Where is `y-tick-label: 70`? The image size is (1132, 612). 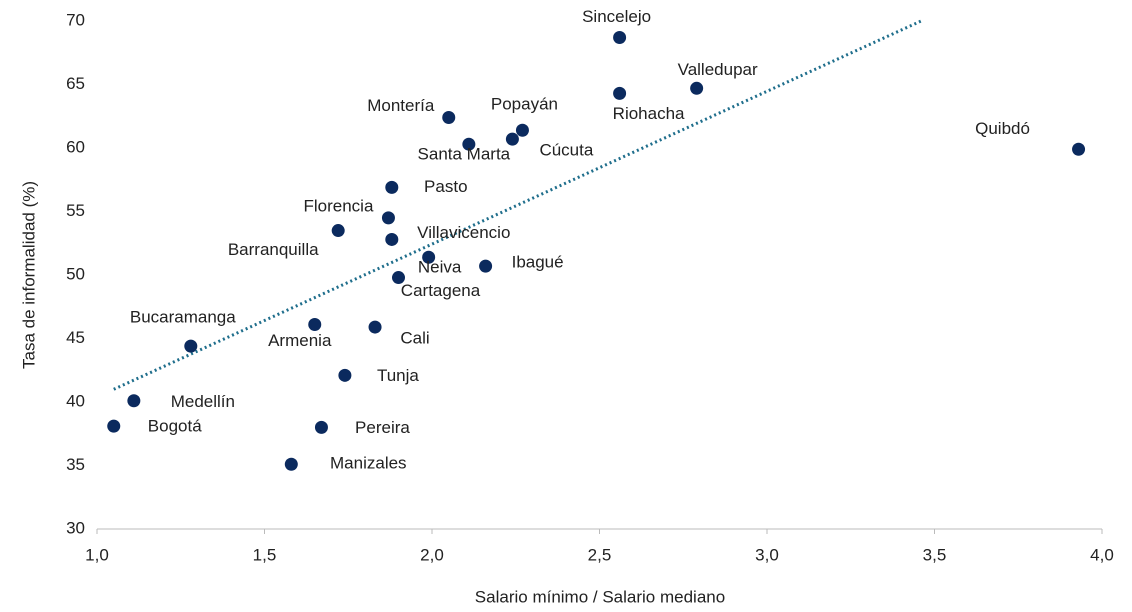
y-tick-label: 70 is located at coordinates (75, 19).